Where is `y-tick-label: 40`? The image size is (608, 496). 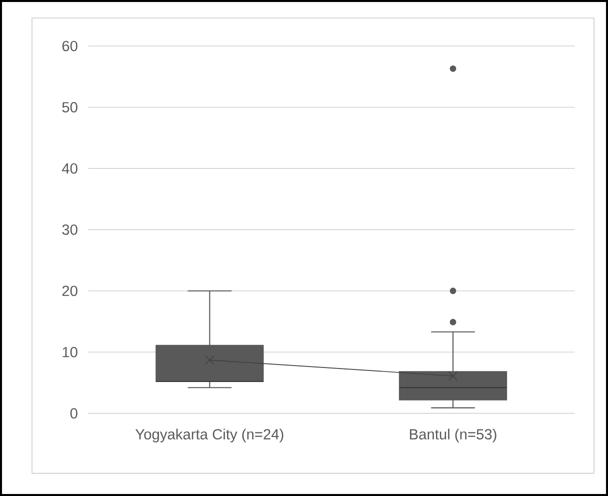
y-tick-label: 40 is located at coordinates (70, 168).